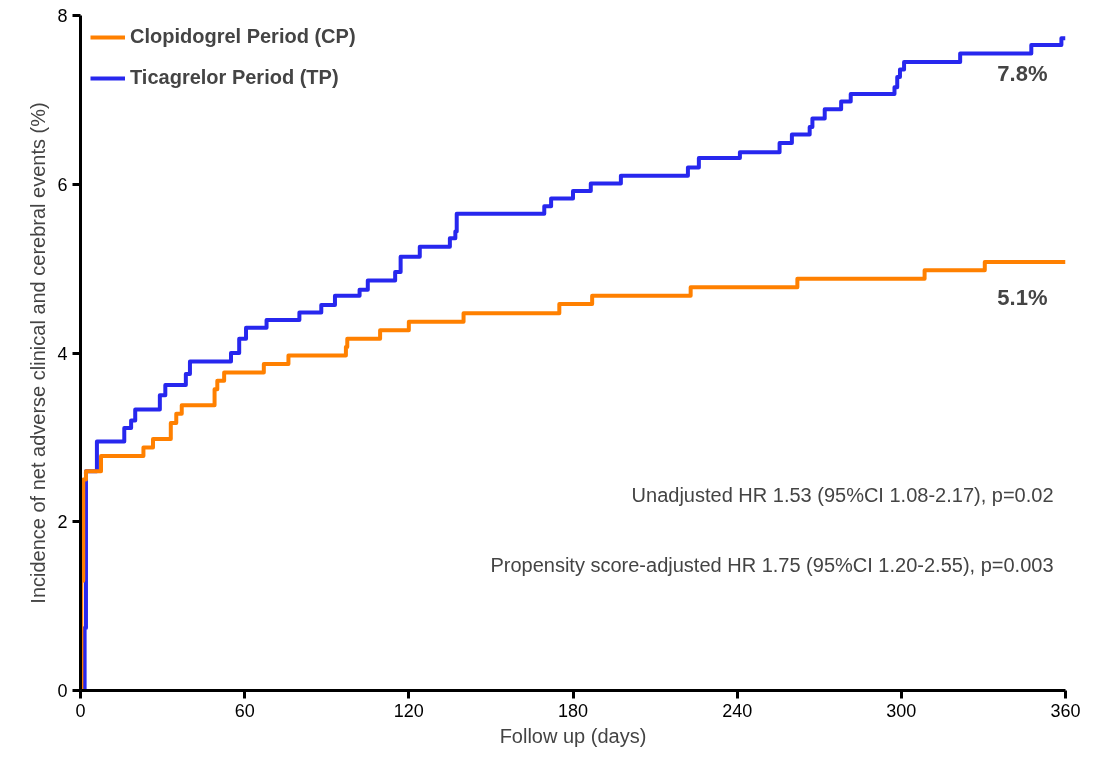  Describe the element at coordinates (901, 710) in the screenshot. I see `x-tick-label: 300` at that location.